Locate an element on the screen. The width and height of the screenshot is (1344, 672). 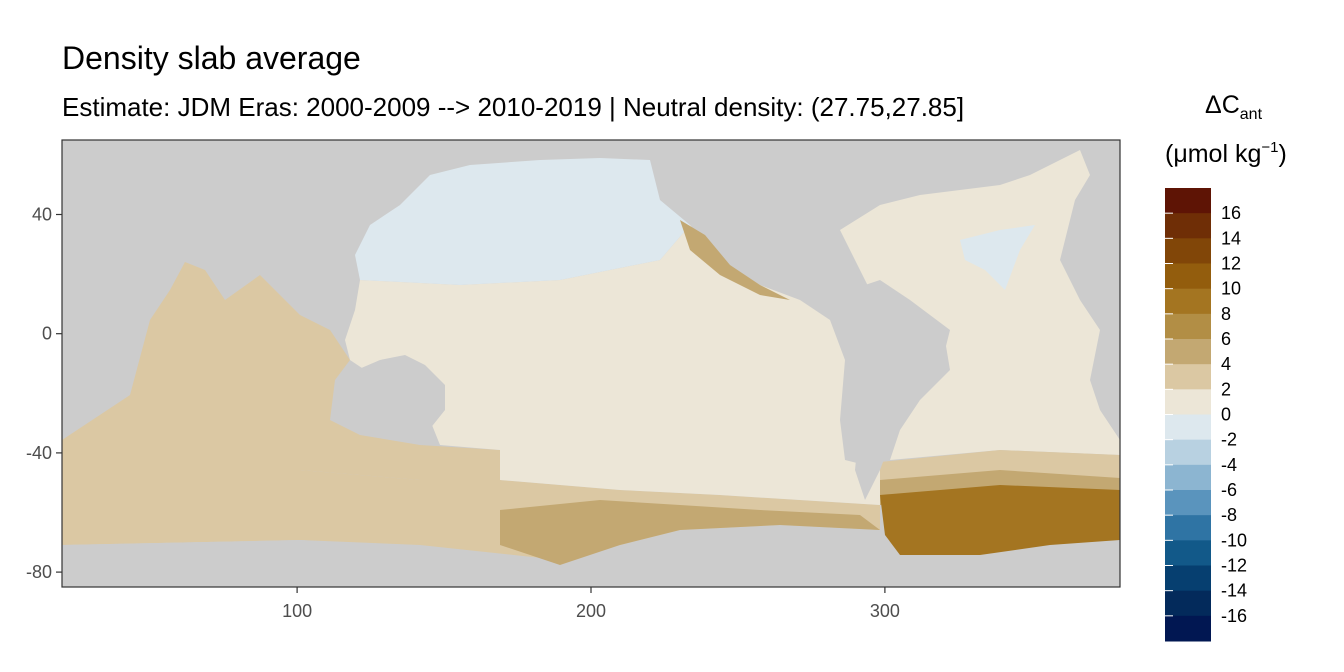
colorbar-label: 4 is located at coordinates (1226, 364).